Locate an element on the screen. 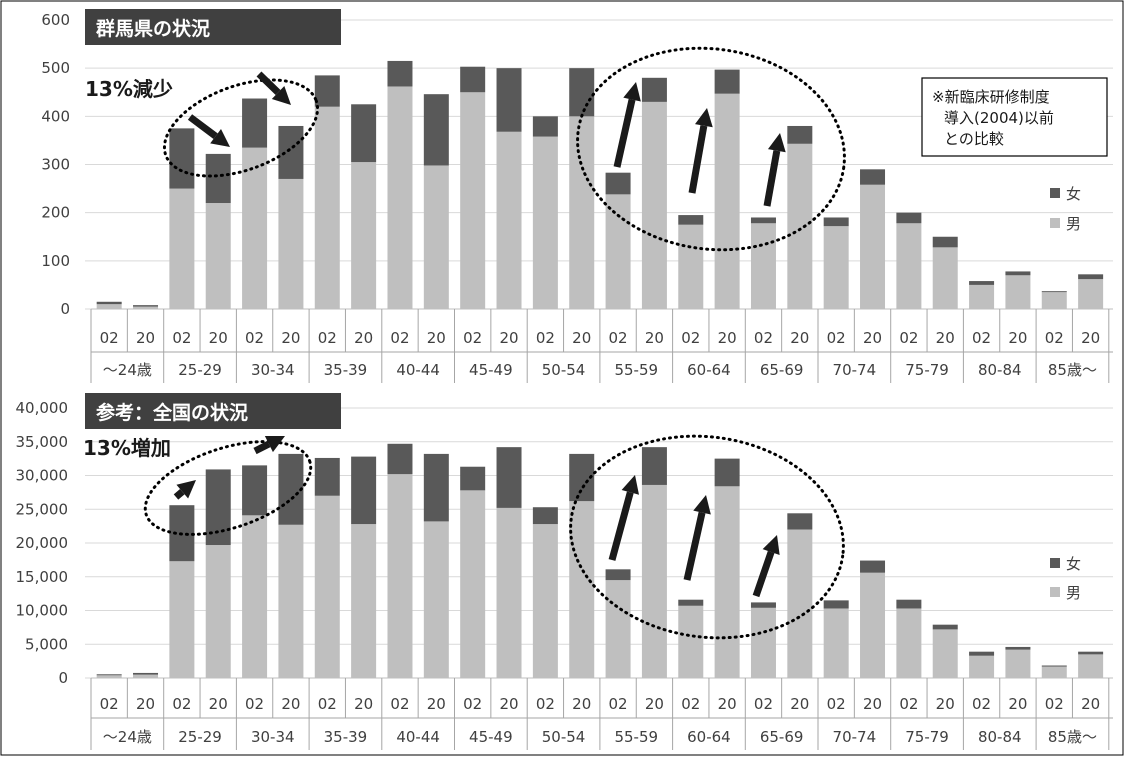 This screenshot has height=757, width=1126. legend-label: 男 is located at coordinates (1073, 593).